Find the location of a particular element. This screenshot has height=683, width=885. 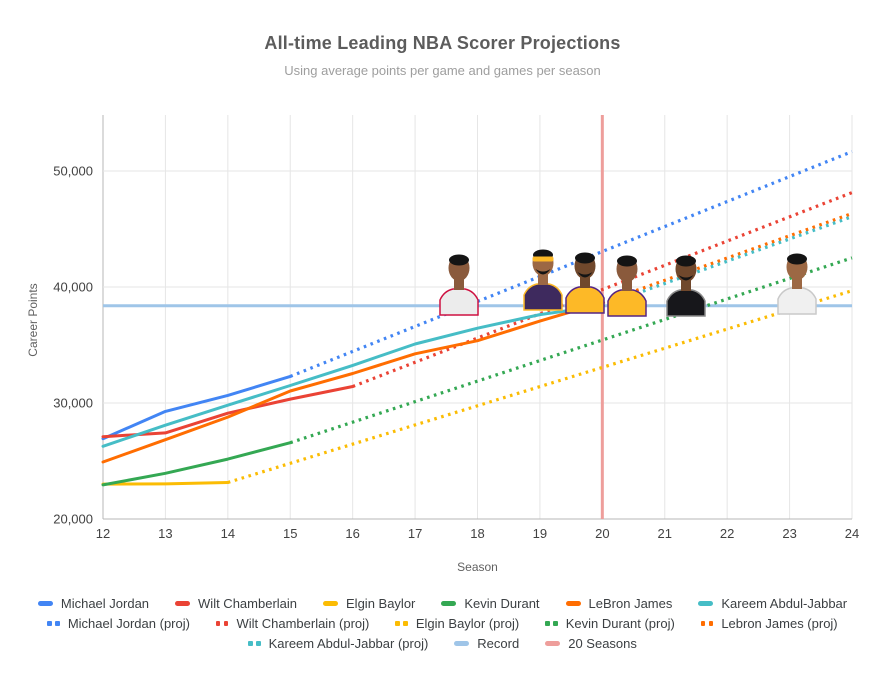

legend-swatch-lebron-james is located at coordinates (573, 603).